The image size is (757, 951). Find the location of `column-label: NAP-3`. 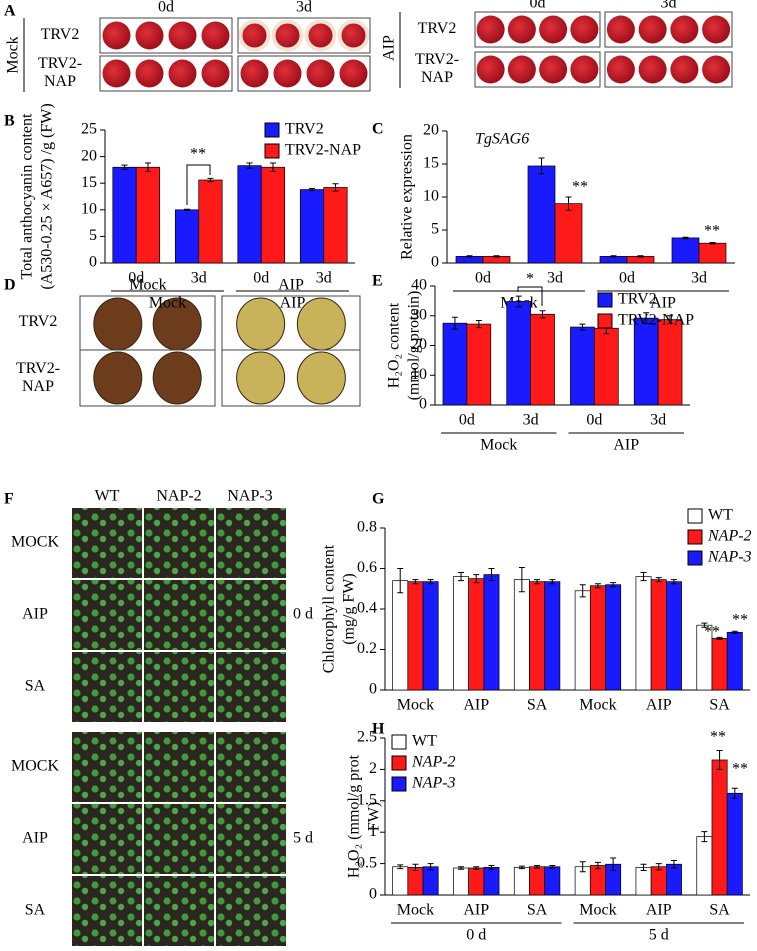

column-label: NAP-3 is located at coordinates (249, 496).